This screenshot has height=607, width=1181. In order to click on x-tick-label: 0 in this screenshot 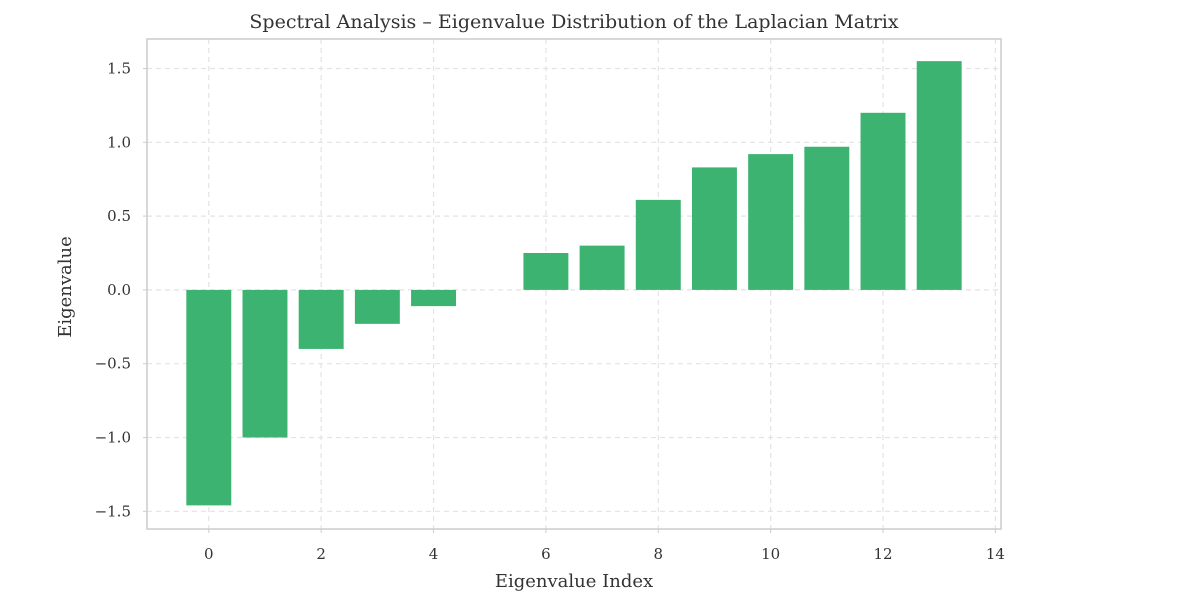, I will do `click(209, 554)`.